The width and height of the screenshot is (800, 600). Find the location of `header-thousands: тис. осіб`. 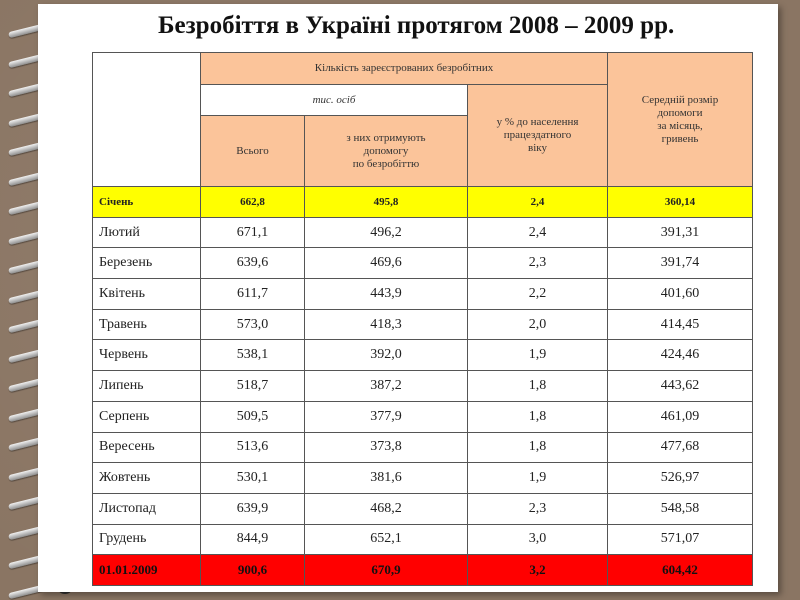

header-thousands: тис. осіб is located at coordinates (334, 100).